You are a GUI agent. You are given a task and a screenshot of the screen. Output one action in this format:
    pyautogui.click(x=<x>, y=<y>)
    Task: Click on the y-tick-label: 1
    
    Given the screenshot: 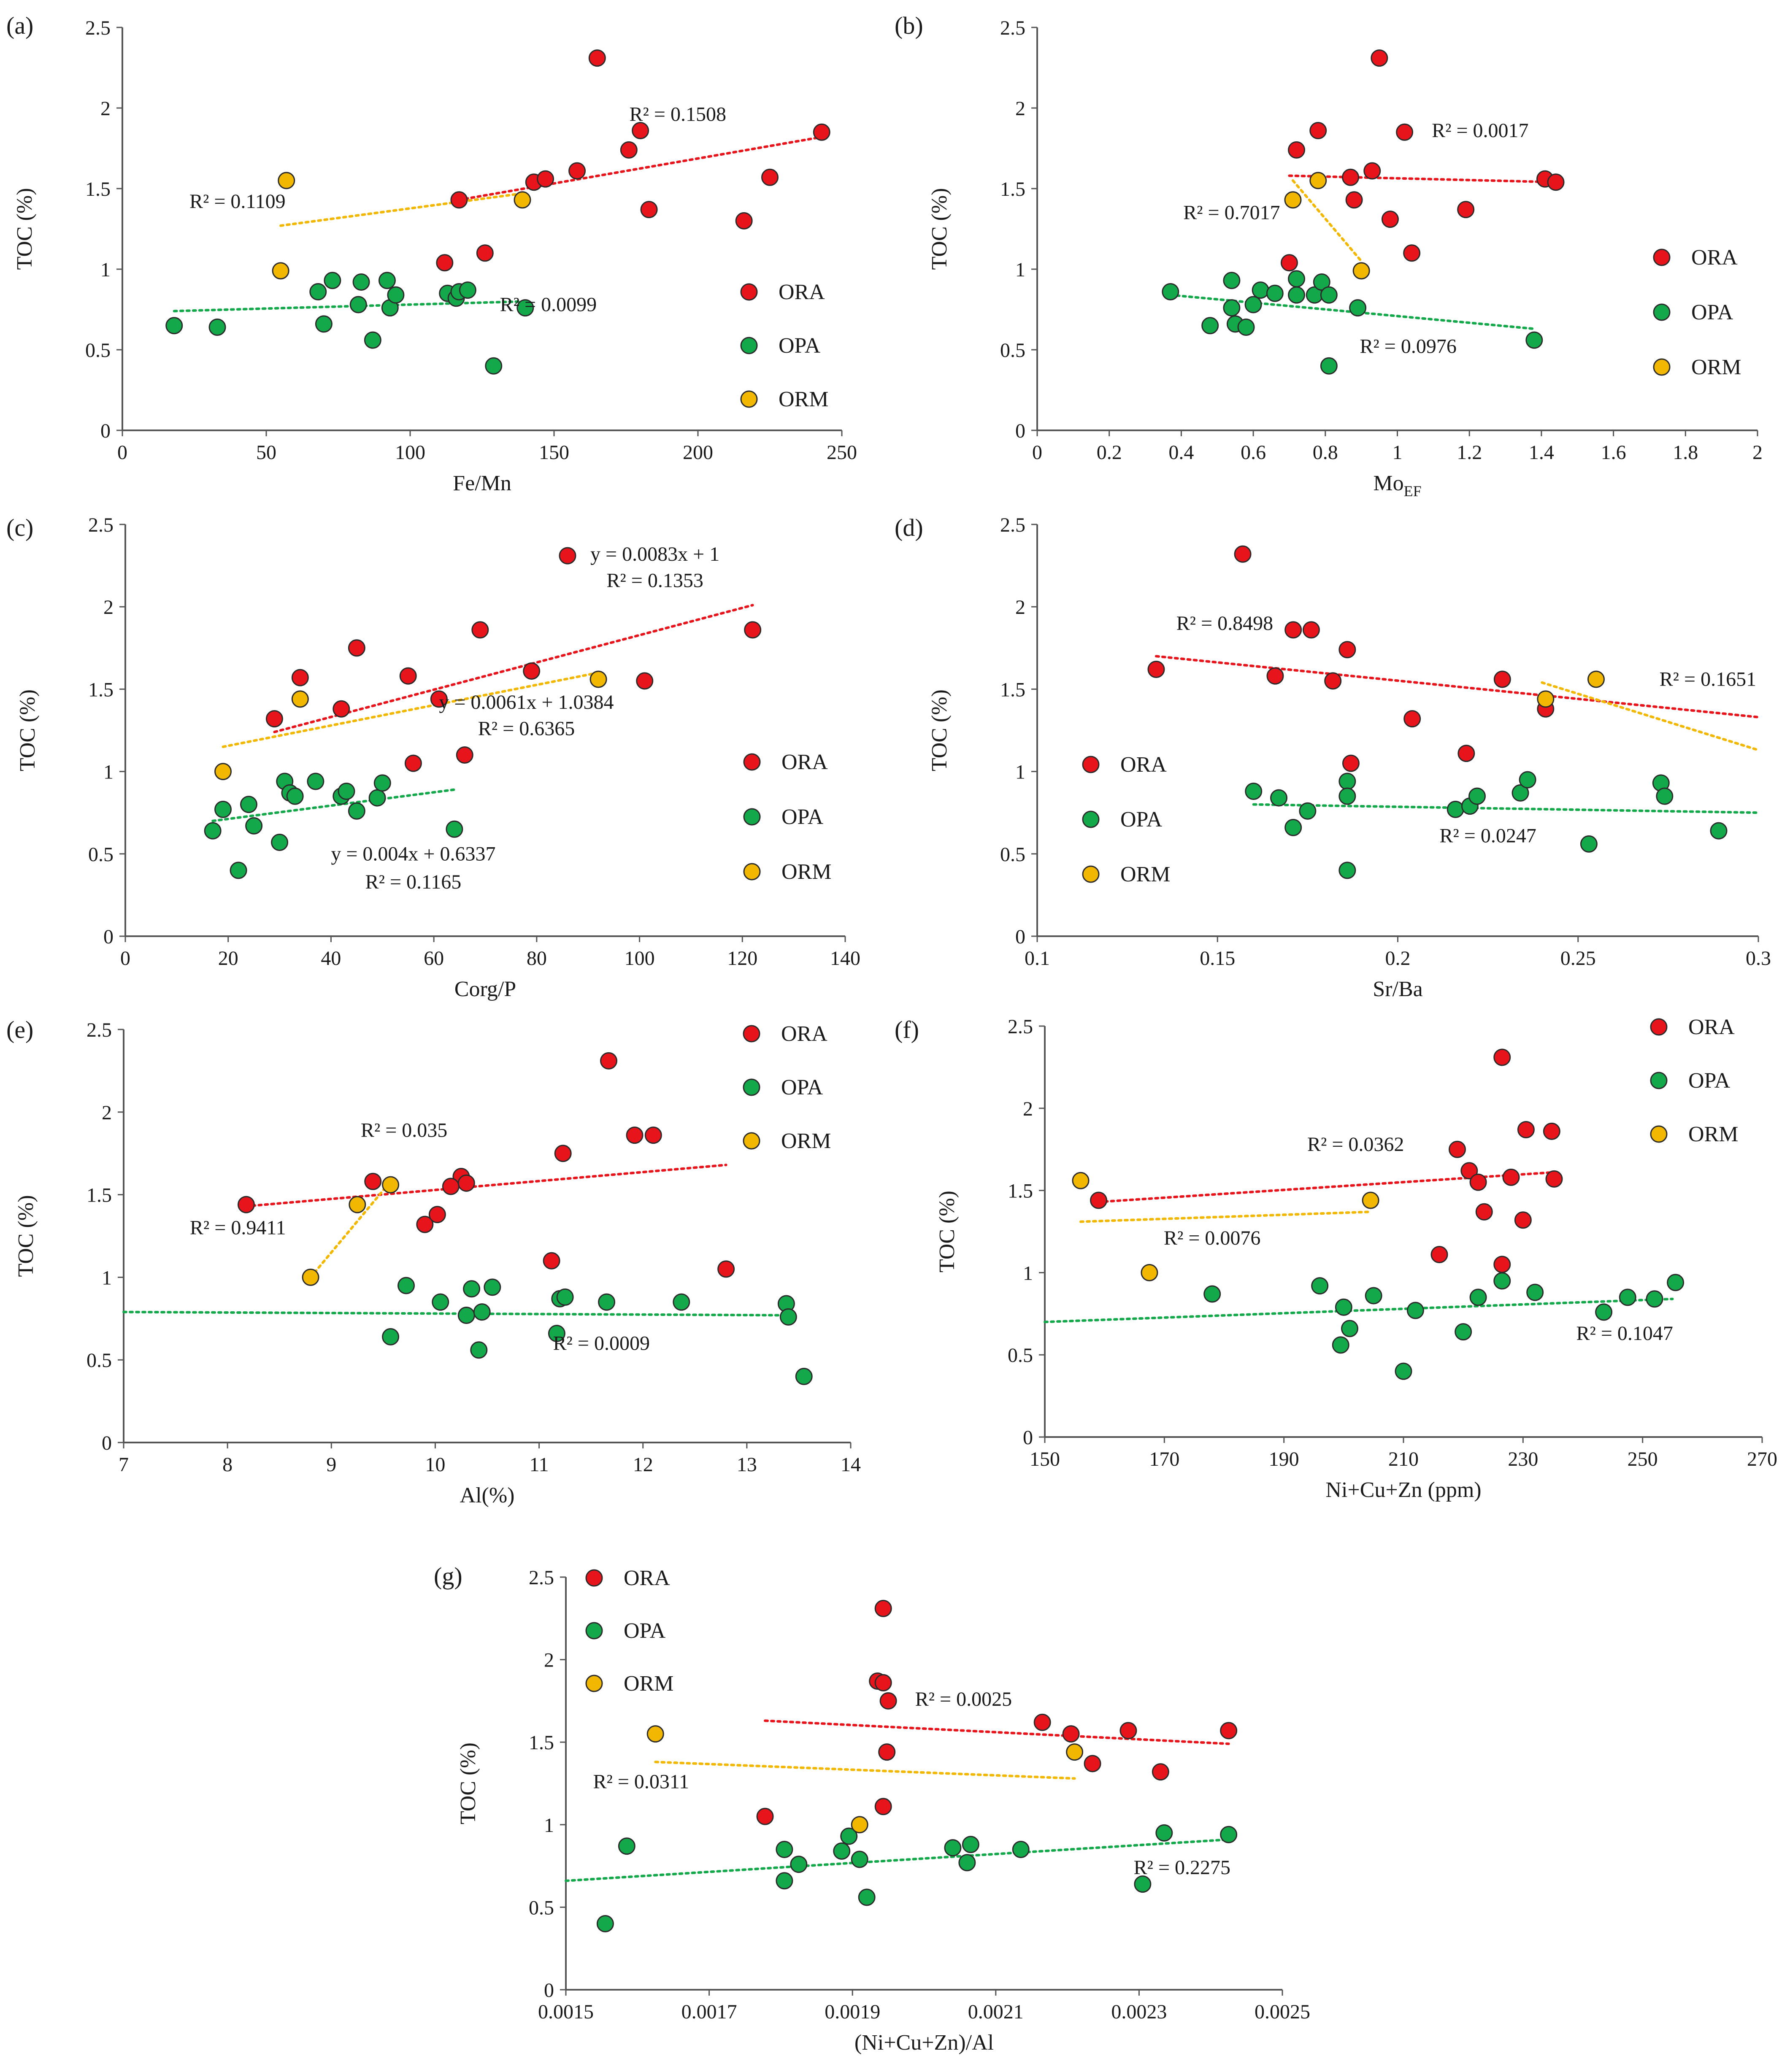 What is the action you would take?
    pyautogui.click(x=108, y=772)
    